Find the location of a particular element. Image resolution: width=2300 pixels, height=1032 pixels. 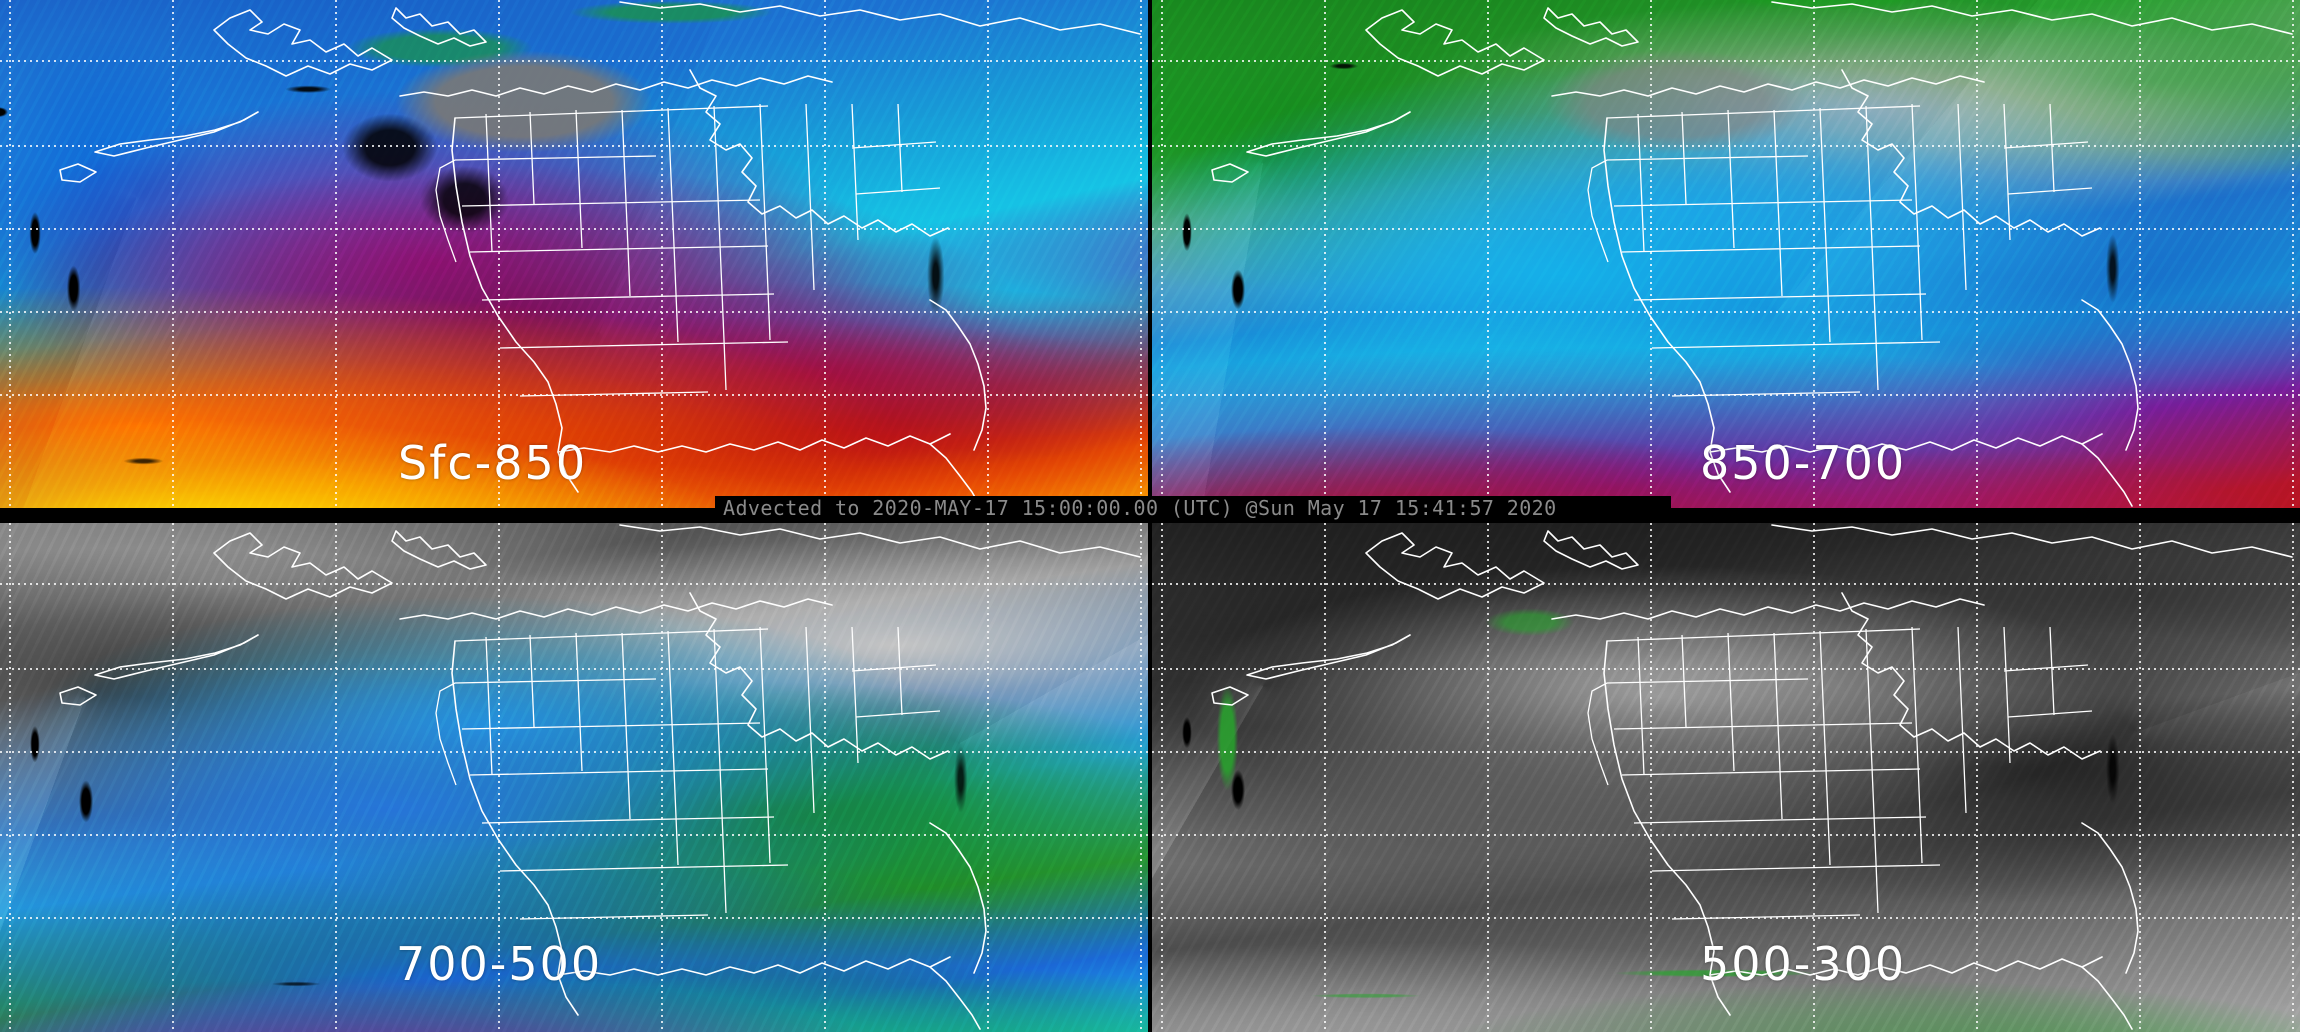

panel-label-700-500: 700-500 is located at coordinates (499, 964).